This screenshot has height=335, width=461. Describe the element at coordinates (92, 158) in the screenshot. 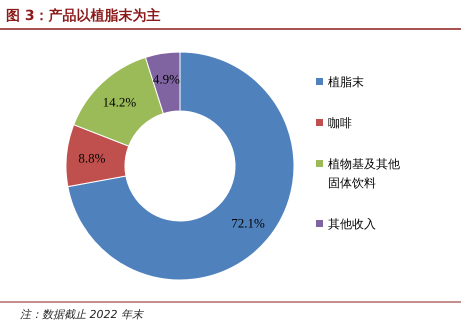

I see `data-label: 8.8%` at that location.